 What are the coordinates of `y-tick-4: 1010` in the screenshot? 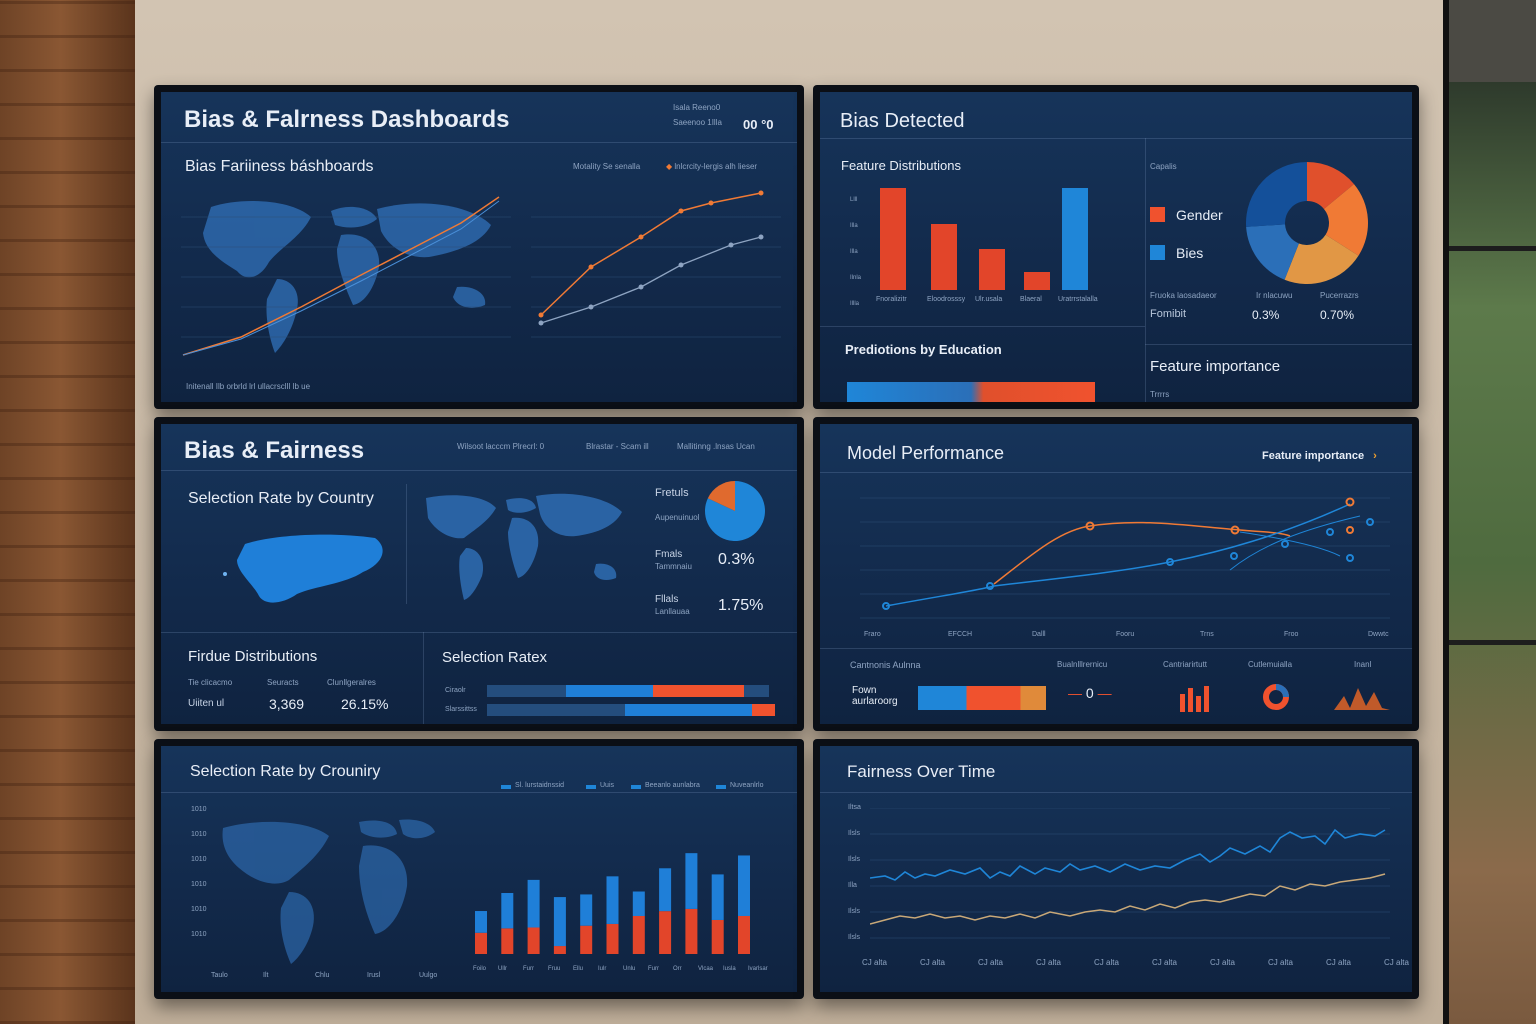 It's located at (199, 909).